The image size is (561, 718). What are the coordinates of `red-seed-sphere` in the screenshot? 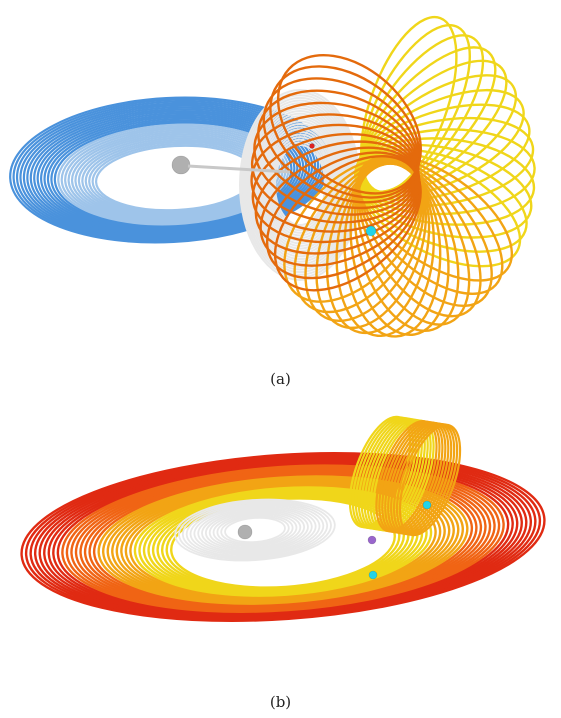 It's located at (312, 146).